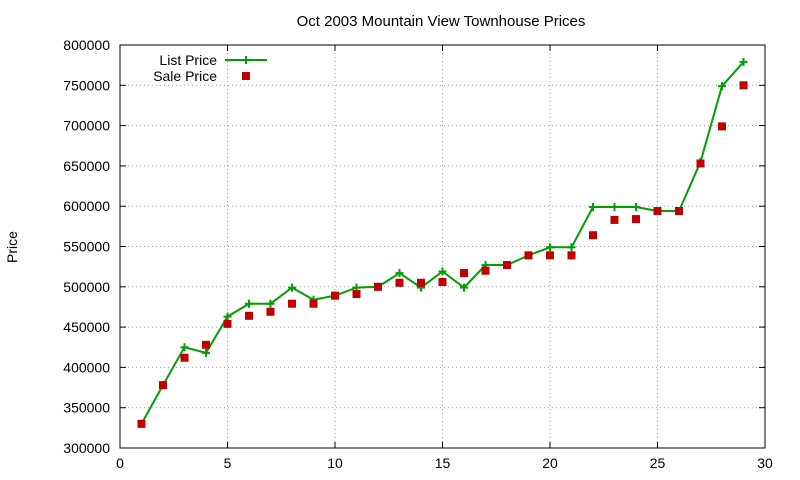 The image size is (800, 480). Describe the element at coordinates (765, 463) in the screenshot. I see `x-tick-label: 30` at that location.